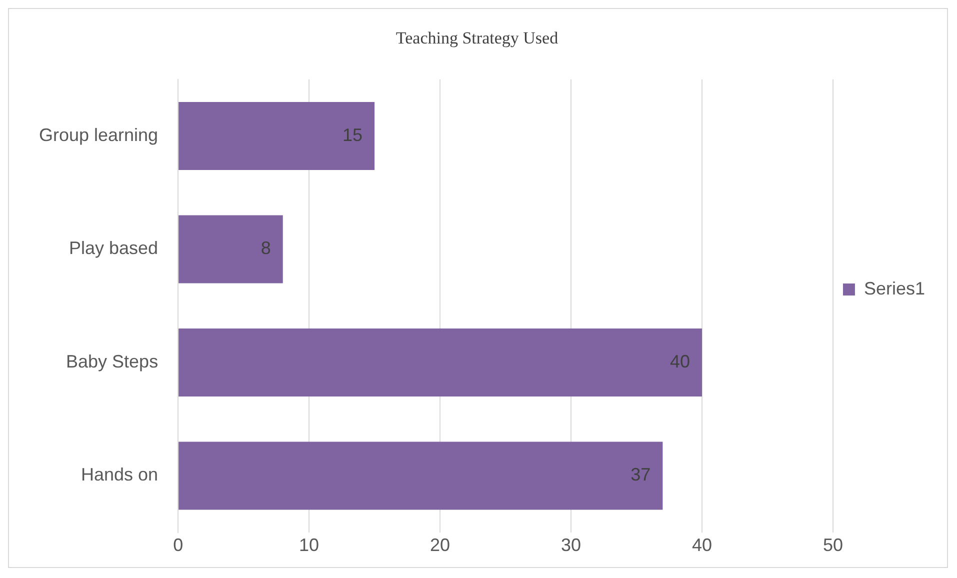  Describe the element at coordinates (680, 361) in the screenshot. I see `data-label: 40` at that location.